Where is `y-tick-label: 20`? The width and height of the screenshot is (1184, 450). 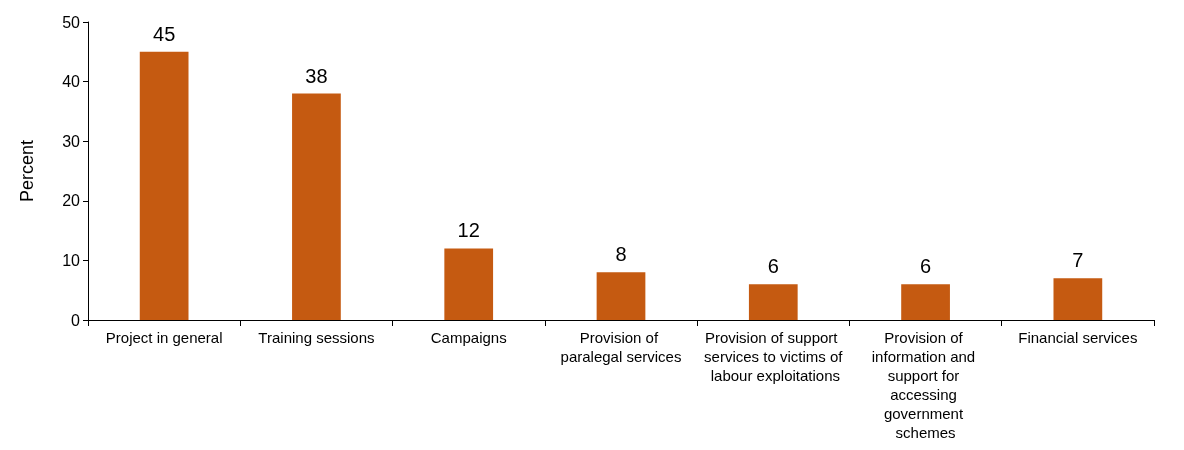
y-tick-label: 20 is located at coordinates (71, 201).